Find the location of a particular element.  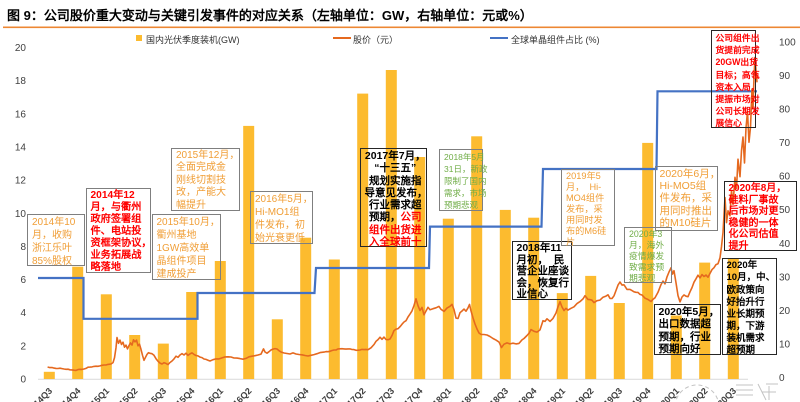

svg-text: 60 is located at coordinates (785, 177).